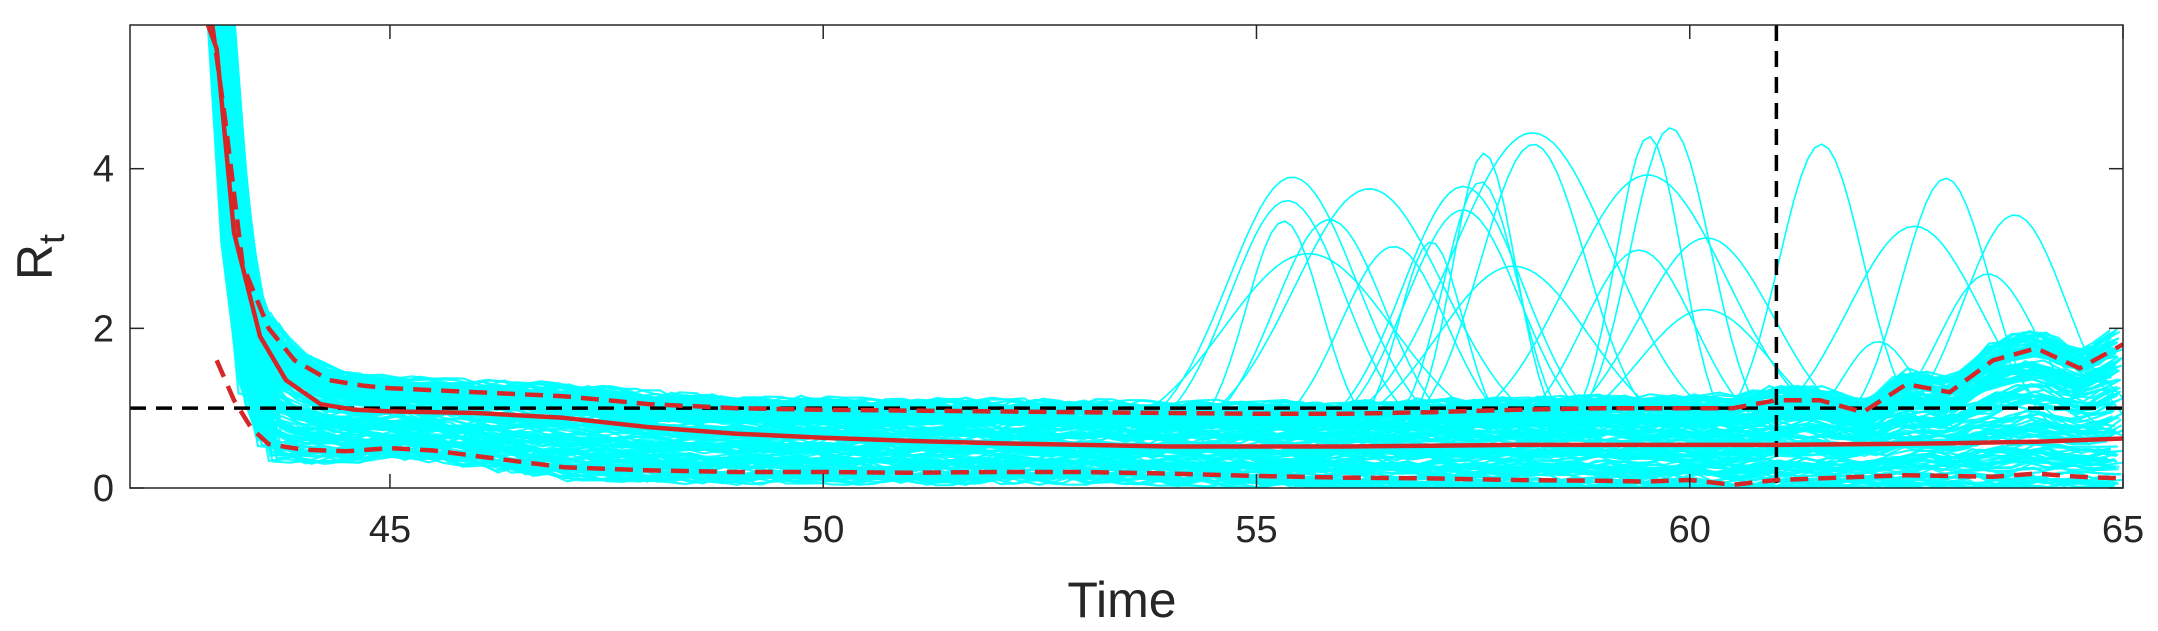  What do you see at coordinates (1690, 530) in the screenshot?
I see `x-tick-label: 60` at bounding box center [1690, 530].